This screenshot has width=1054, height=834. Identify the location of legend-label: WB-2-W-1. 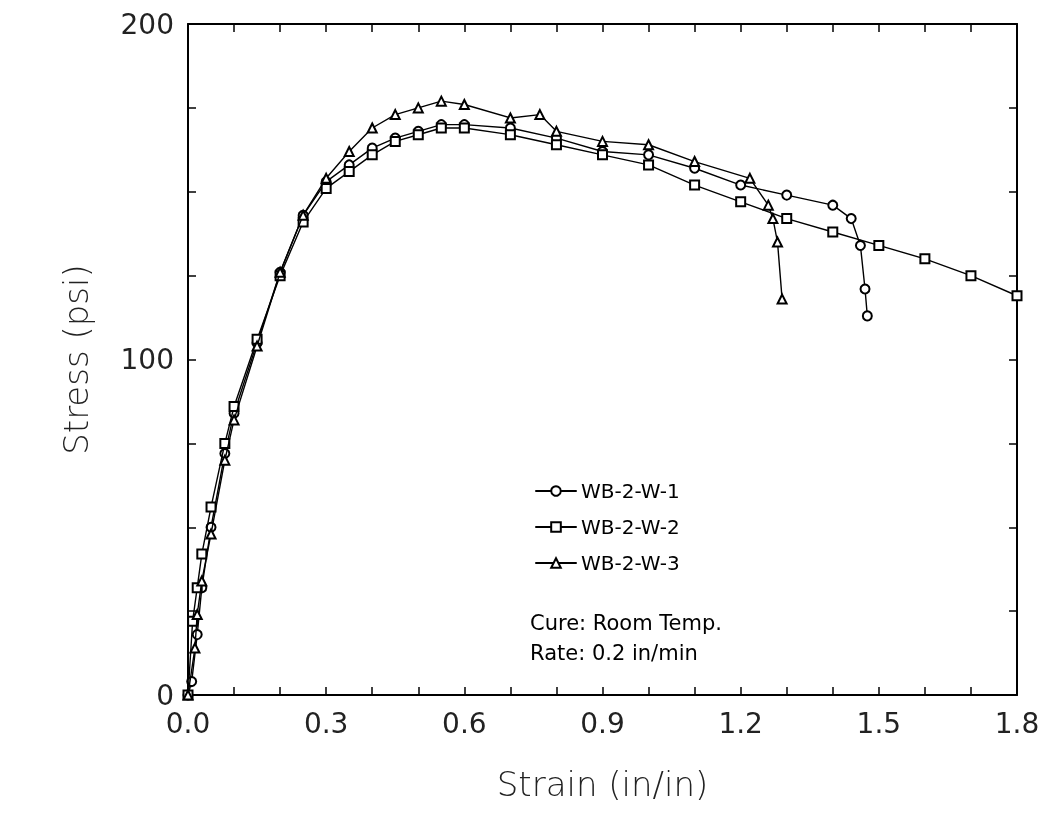
(630, 491).